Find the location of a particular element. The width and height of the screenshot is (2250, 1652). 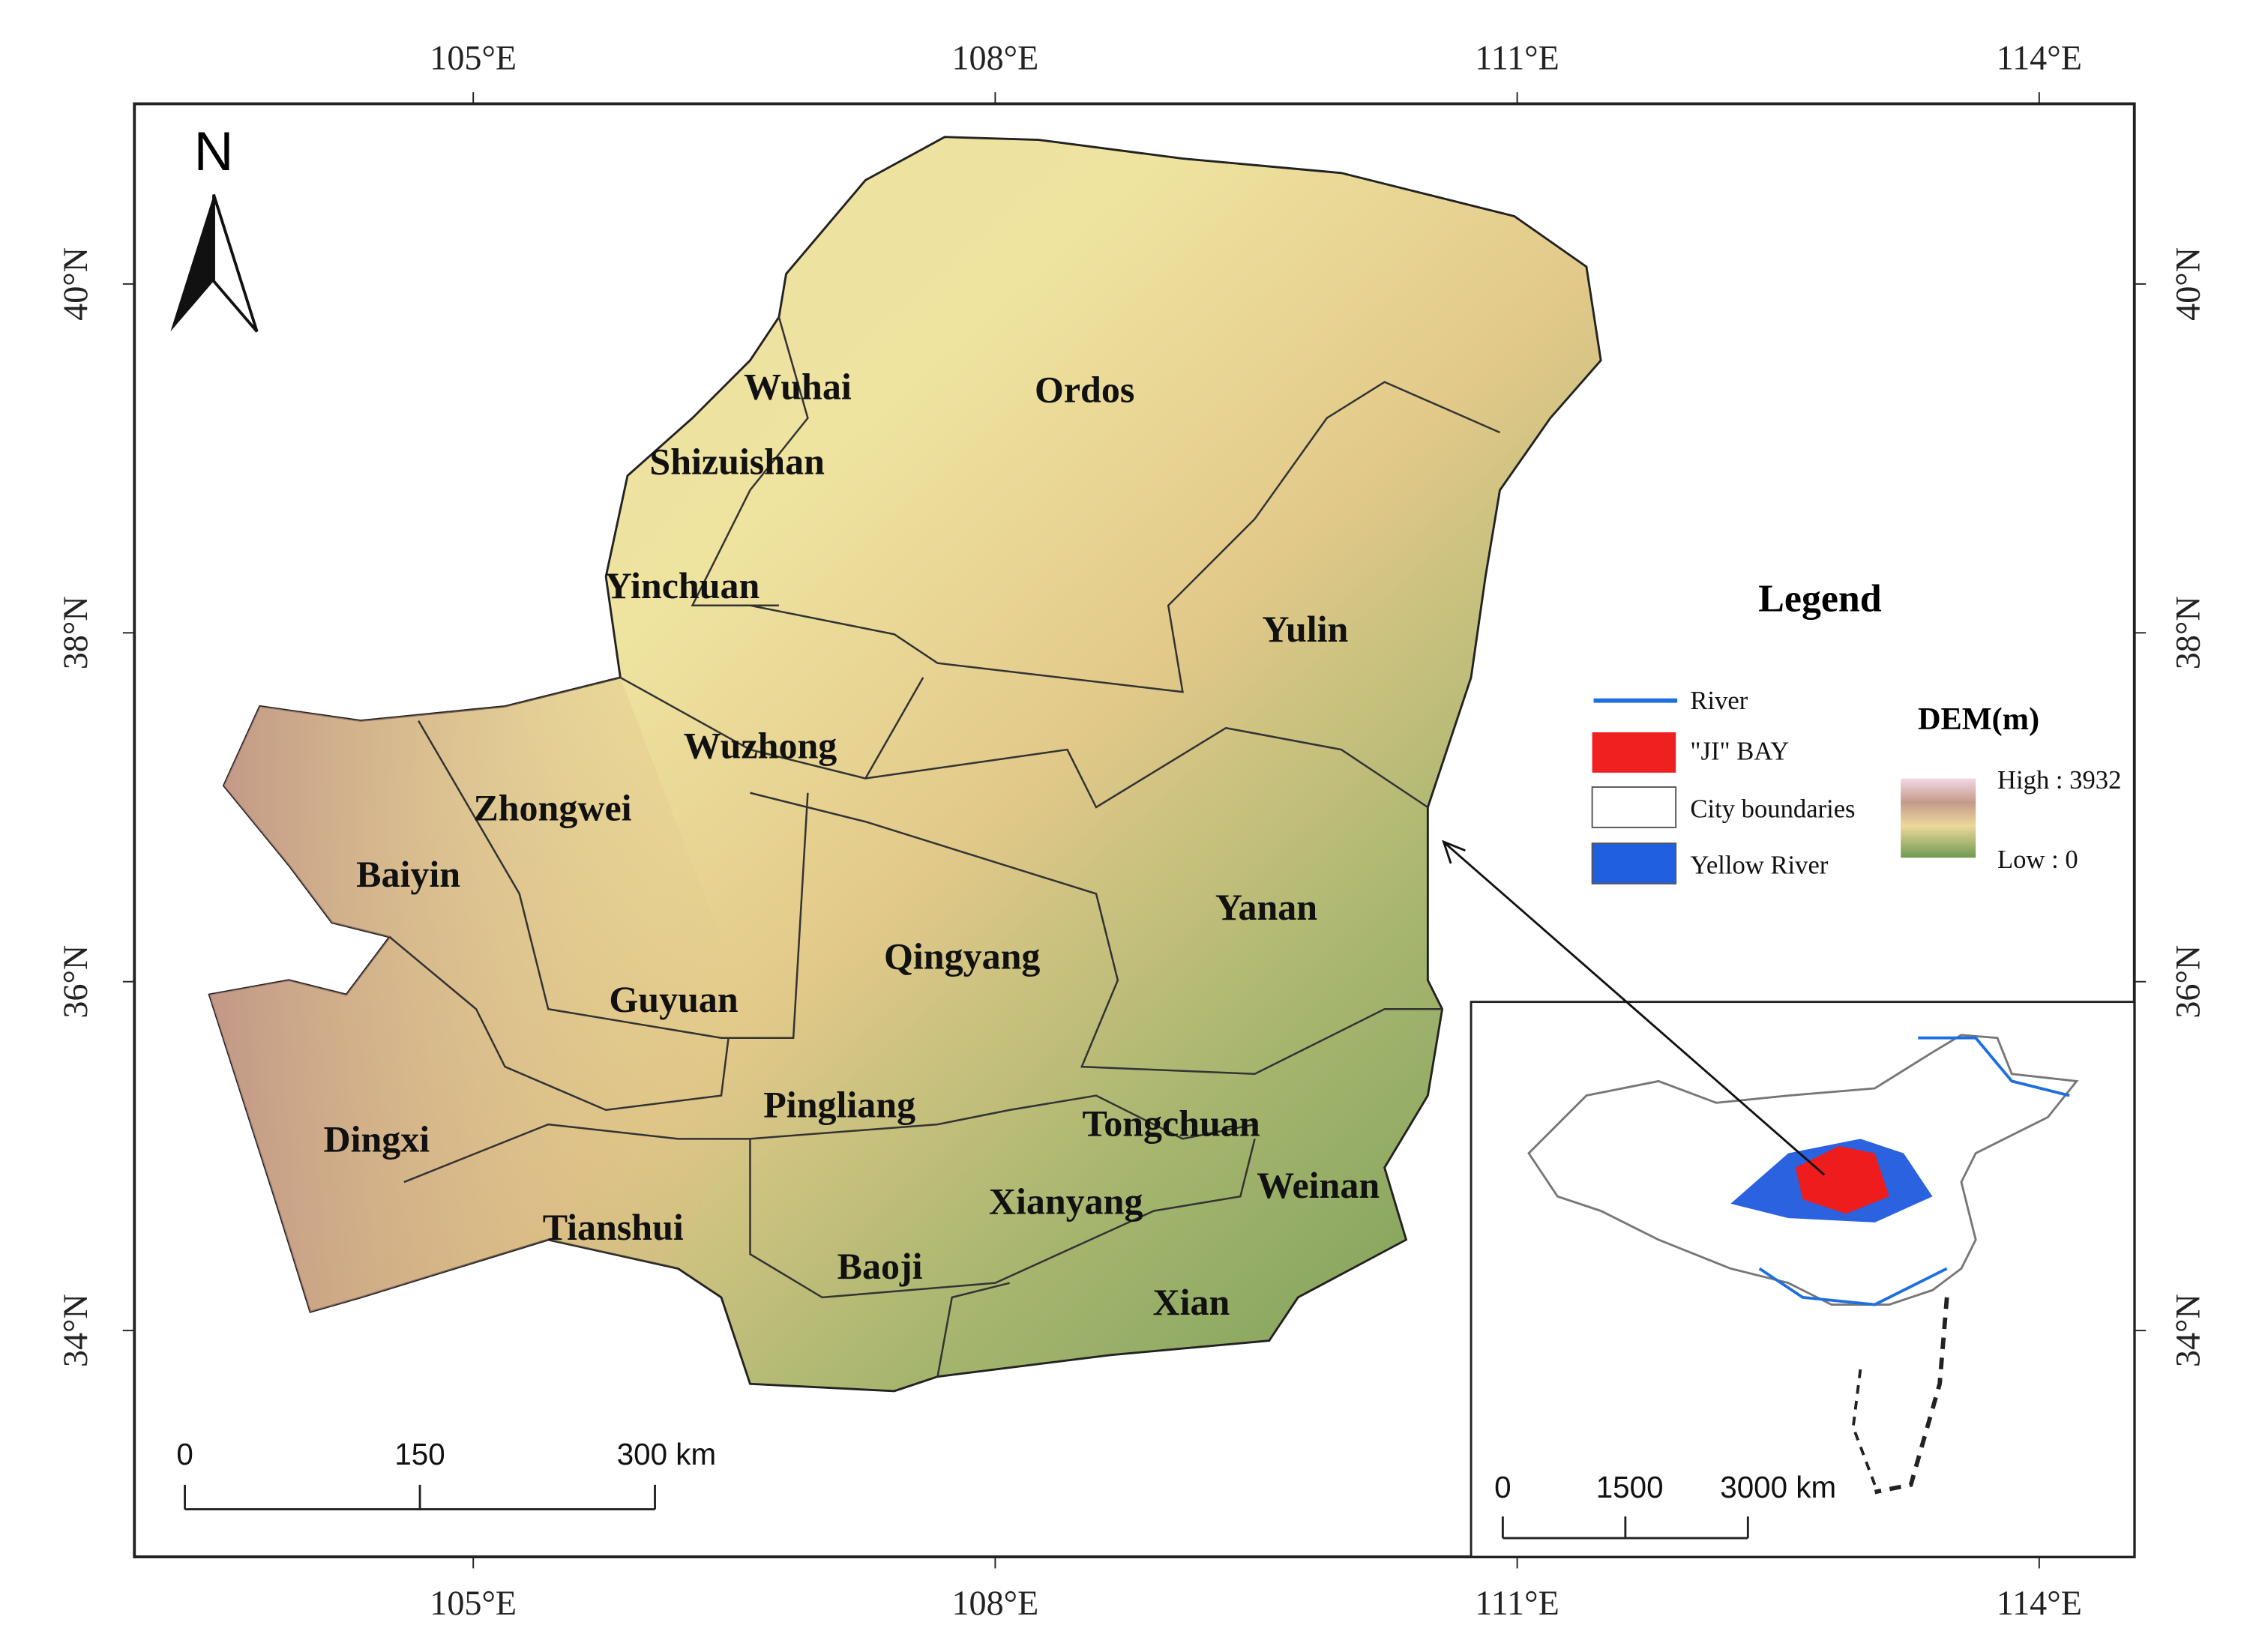

dem-title: DEM(m) is located at coordinates (1978, 719).